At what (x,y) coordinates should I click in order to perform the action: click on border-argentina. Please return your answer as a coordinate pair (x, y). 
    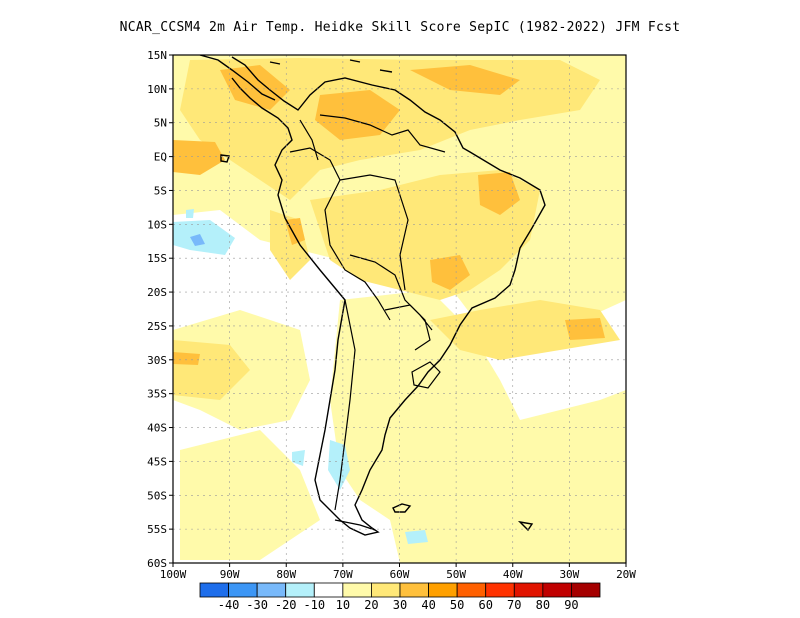
    Looking at the image, I should click on (345, 405).